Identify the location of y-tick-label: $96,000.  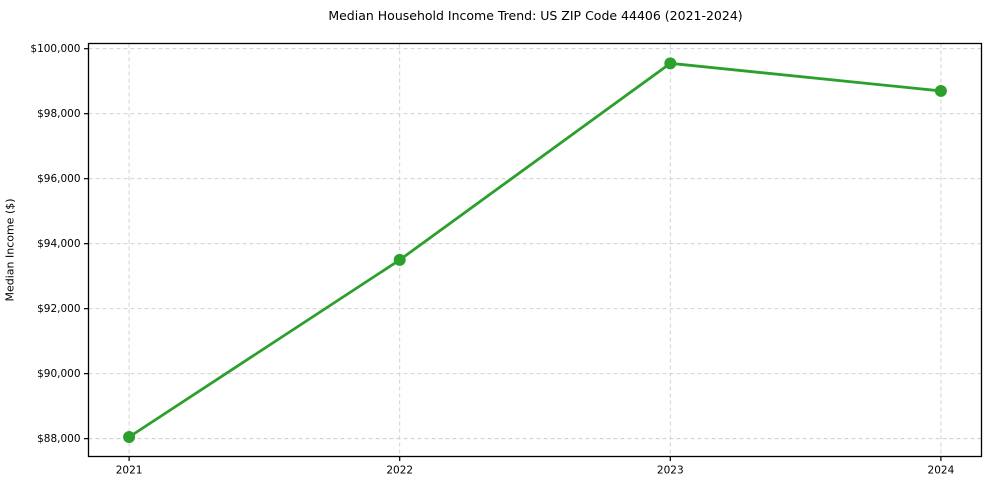
(58, 179).